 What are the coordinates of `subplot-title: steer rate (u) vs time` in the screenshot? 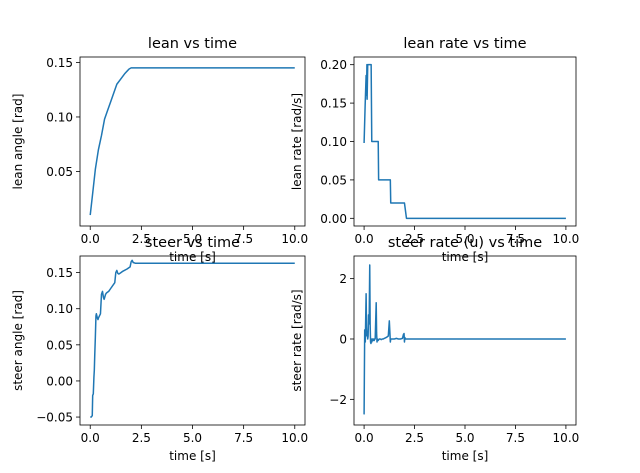 It's located at (465, 243).